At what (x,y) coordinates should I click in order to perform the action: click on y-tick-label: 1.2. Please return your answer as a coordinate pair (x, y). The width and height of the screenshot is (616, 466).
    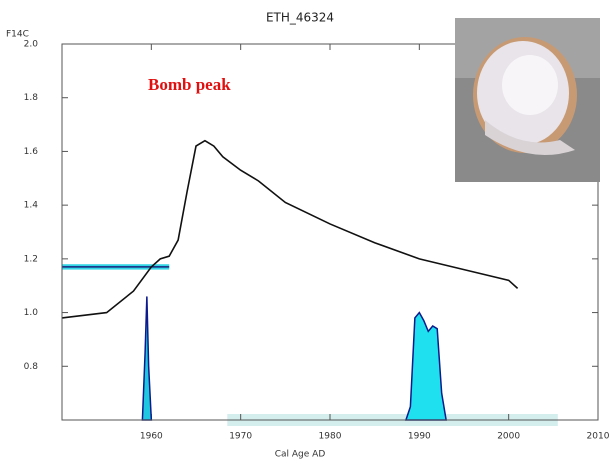
    Looking at the image, I should click on (31, 259).